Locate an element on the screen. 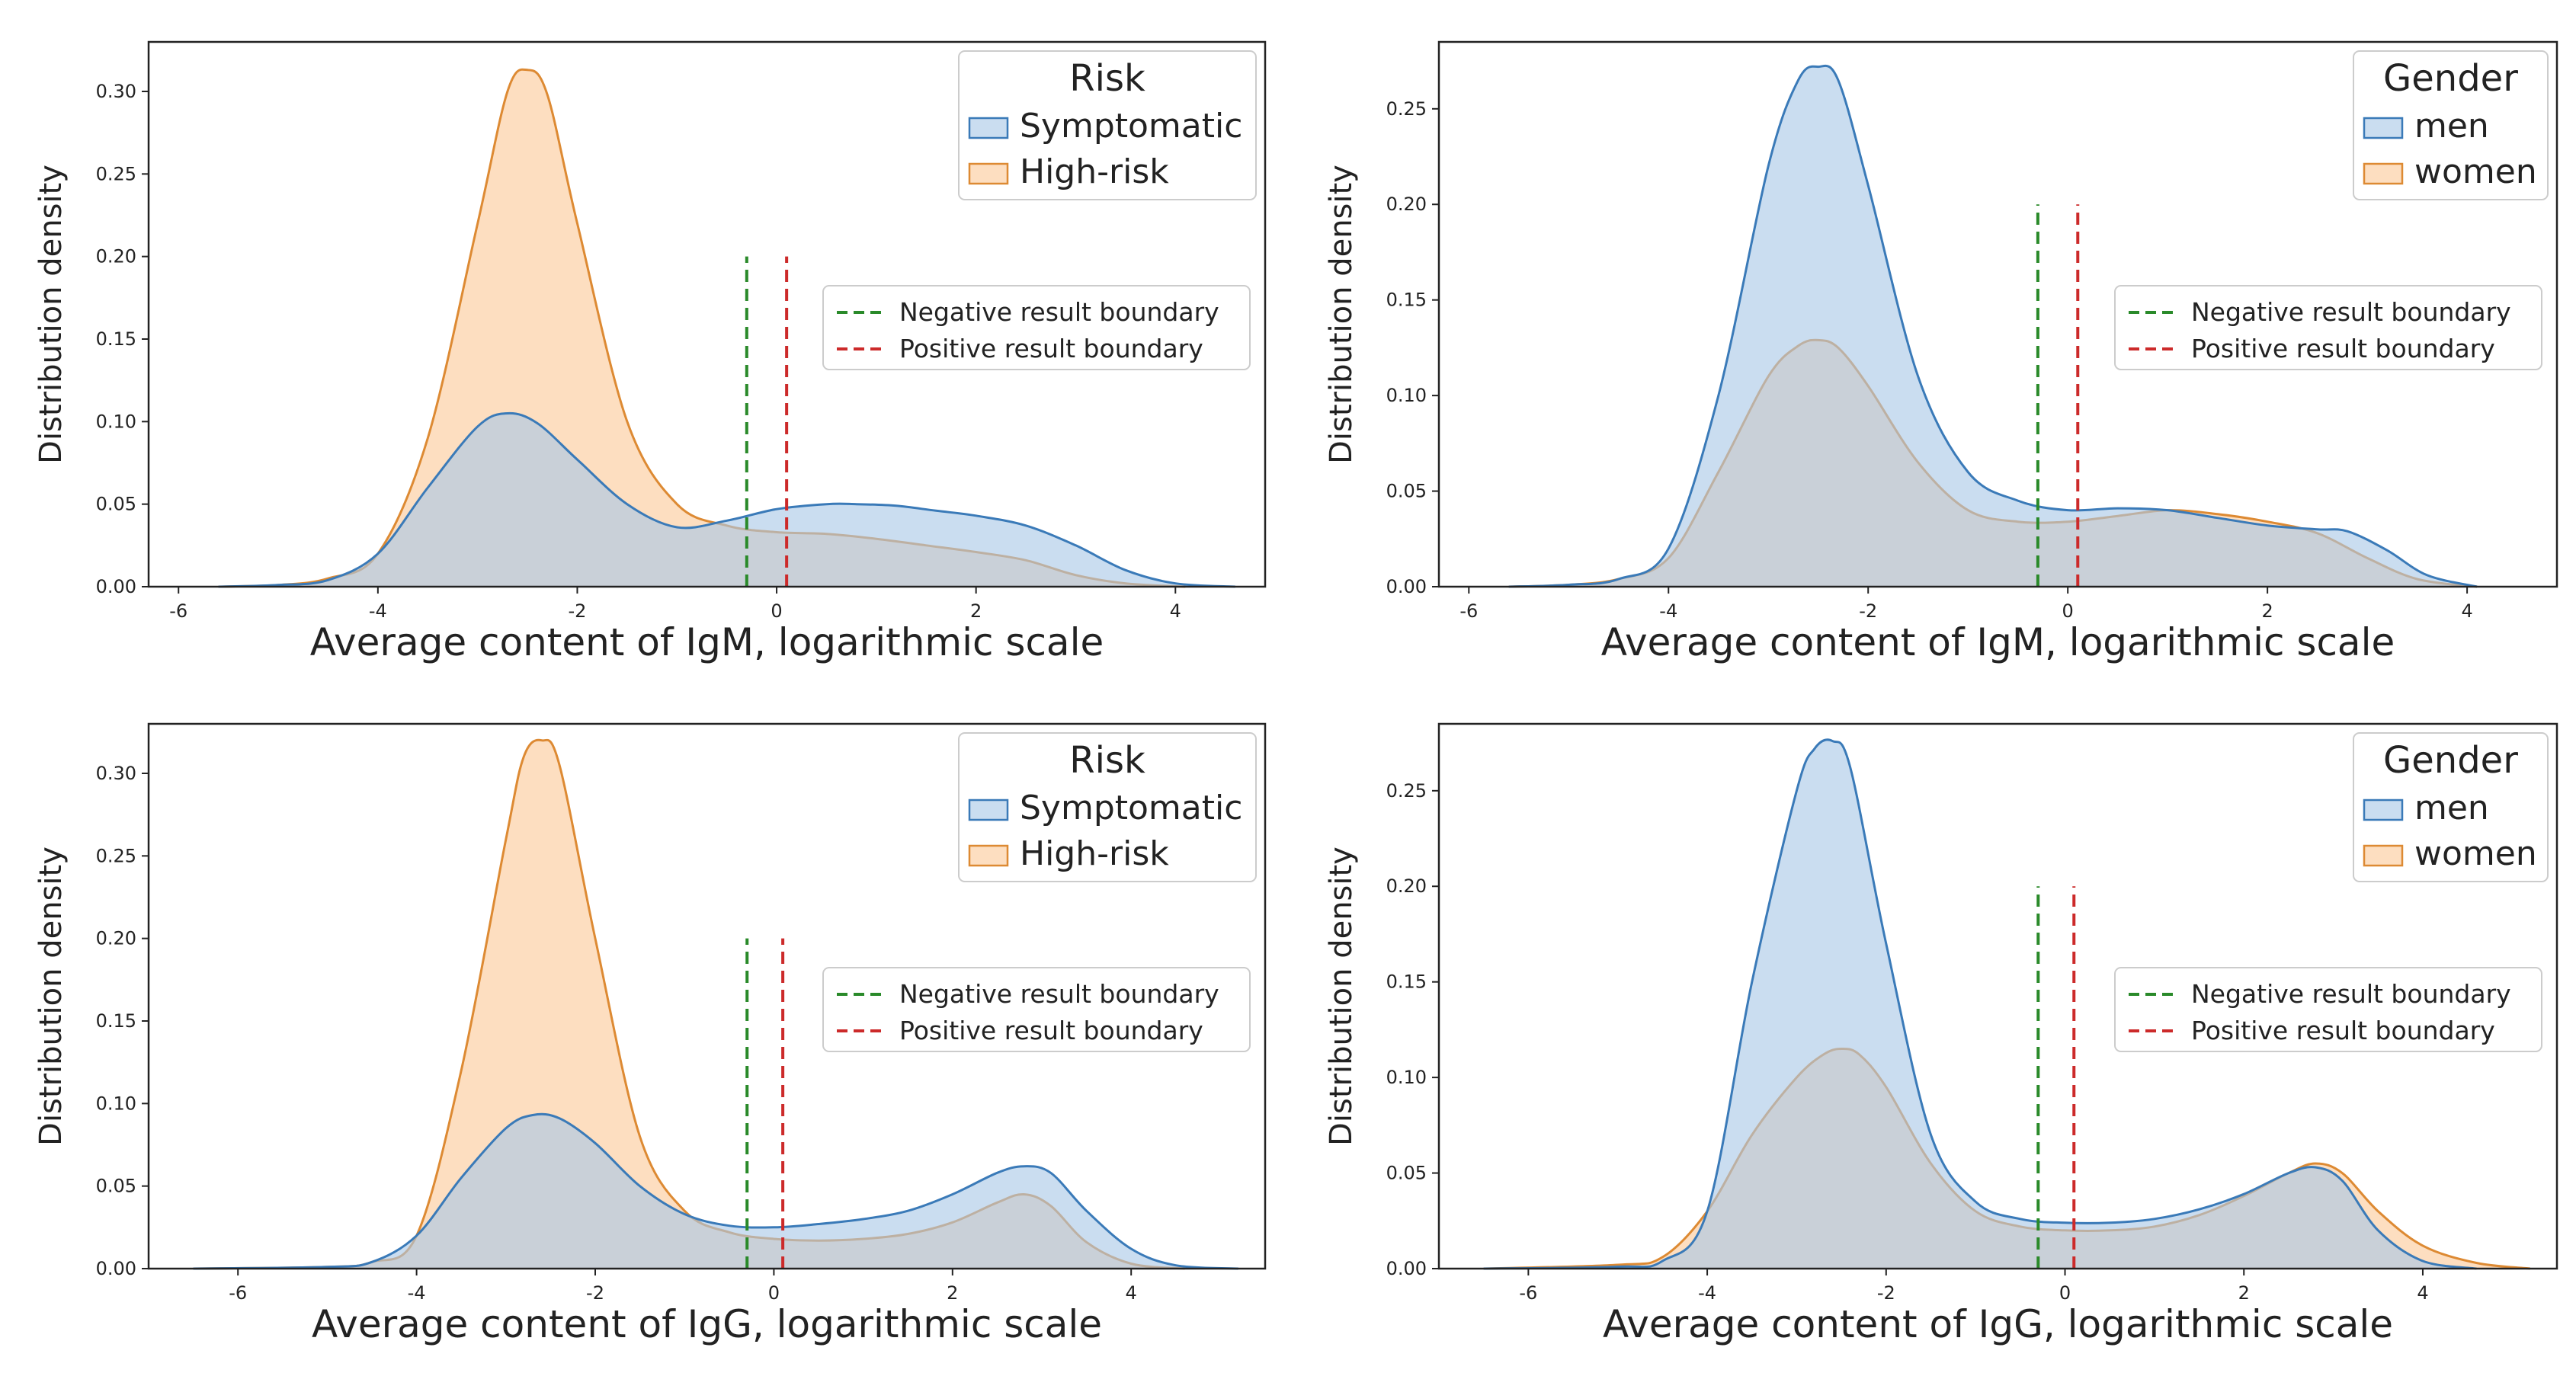 The width and height of the screenshot is (2576, 1373). density-line-symptomatic is located at coordinates (715, 1191).